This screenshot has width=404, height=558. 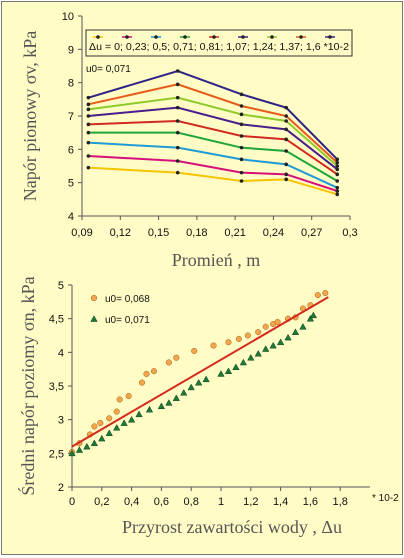 What do you see at coordinates (71, 150) in the screenshot?
I see `chart1-y-tick-label: 6` at bounding box center [71, 150].